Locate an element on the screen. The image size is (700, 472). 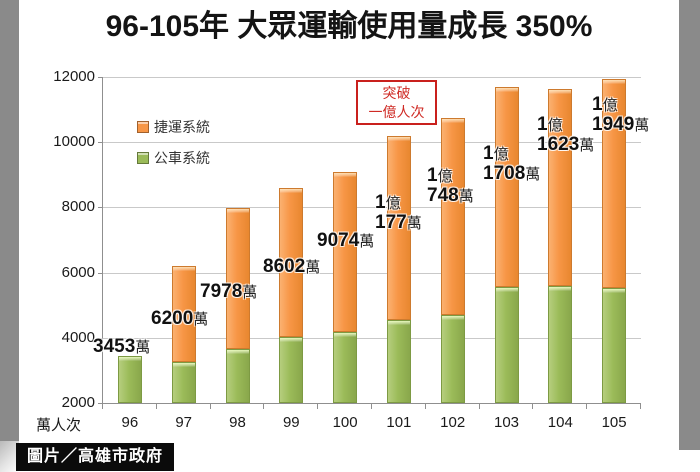
annotation-line-2: 一億人次 is located at coordinates (396, 112).